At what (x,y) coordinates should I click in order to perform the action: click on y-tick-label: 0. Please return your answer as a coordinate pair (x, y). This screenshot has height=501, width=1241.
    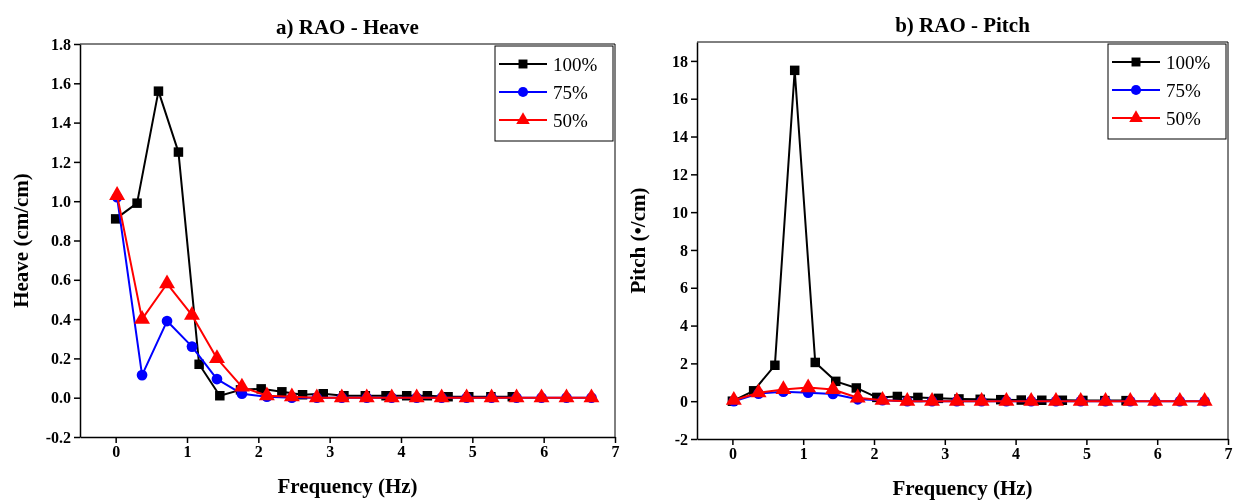
    Looking at the image, I should click on (684, 401).